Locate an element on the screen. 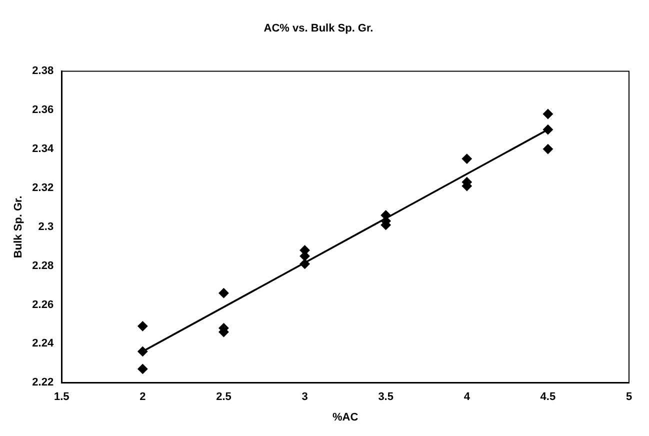  x-tick-label: 1.5 is located at coordinates (62, 397).